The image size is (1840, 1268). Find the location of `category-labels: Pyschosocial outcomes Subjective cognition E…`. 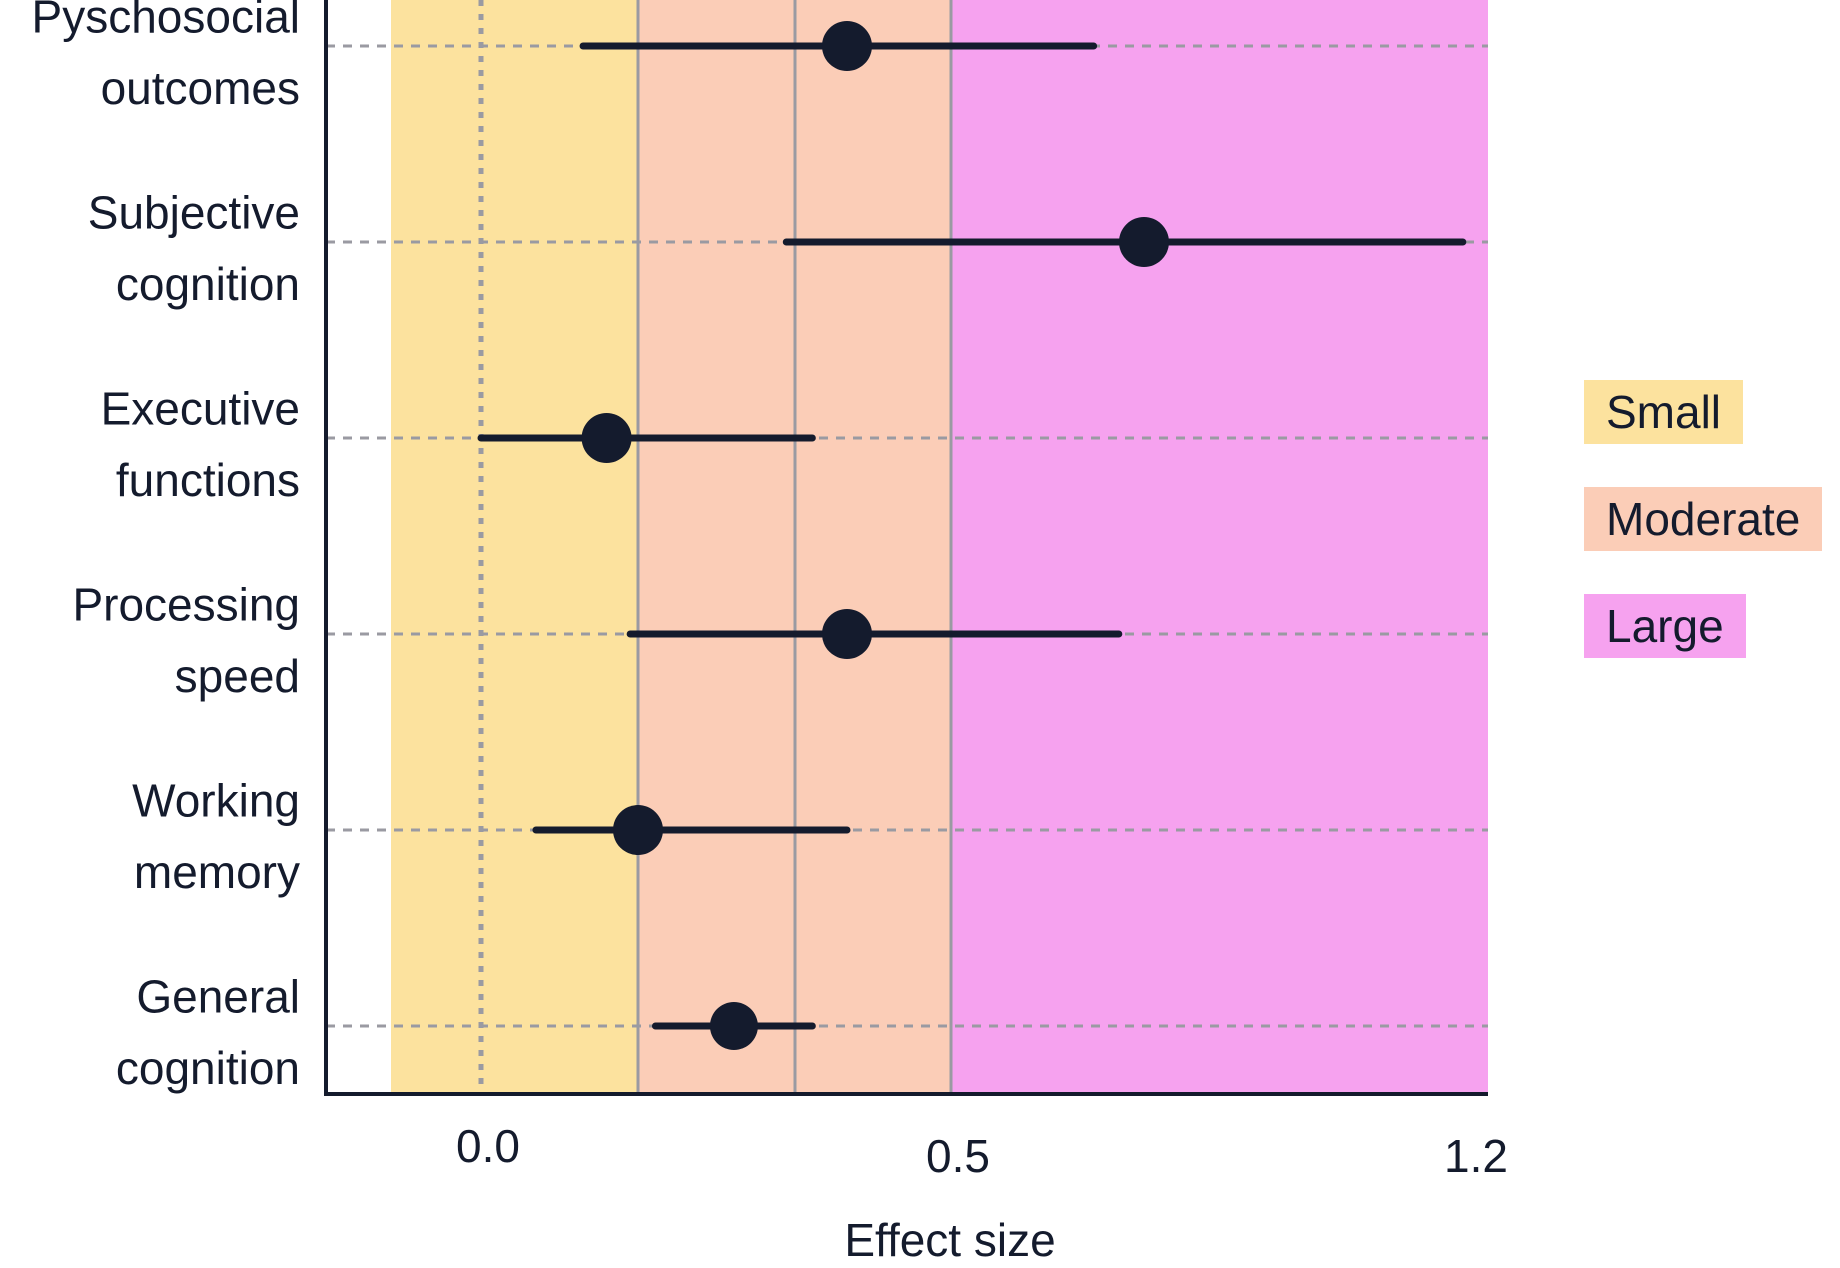

category-labels: Pyschosocial outcomes Subjective cognition E… is located at coordinates (166, 547).